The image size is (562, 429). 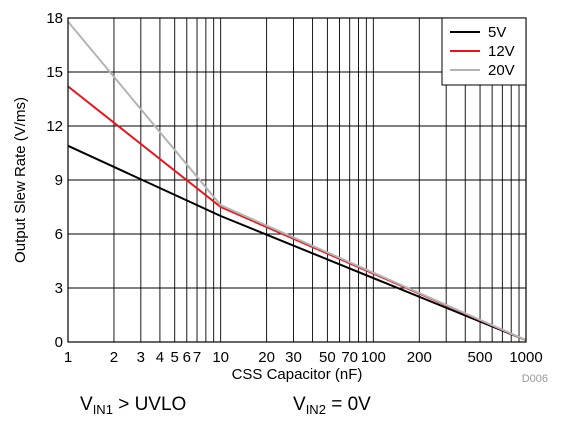 I want to click on vin2-subscript: IN2, so click(x=315, y=409).